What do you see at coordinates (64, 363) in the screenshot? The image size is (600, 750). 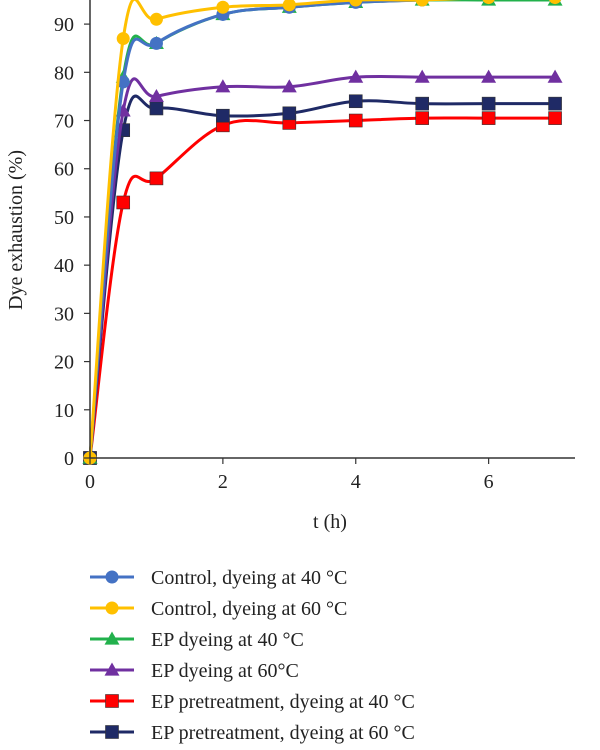 I see `y-tick-label: 20` at bounding box center [64, 363].